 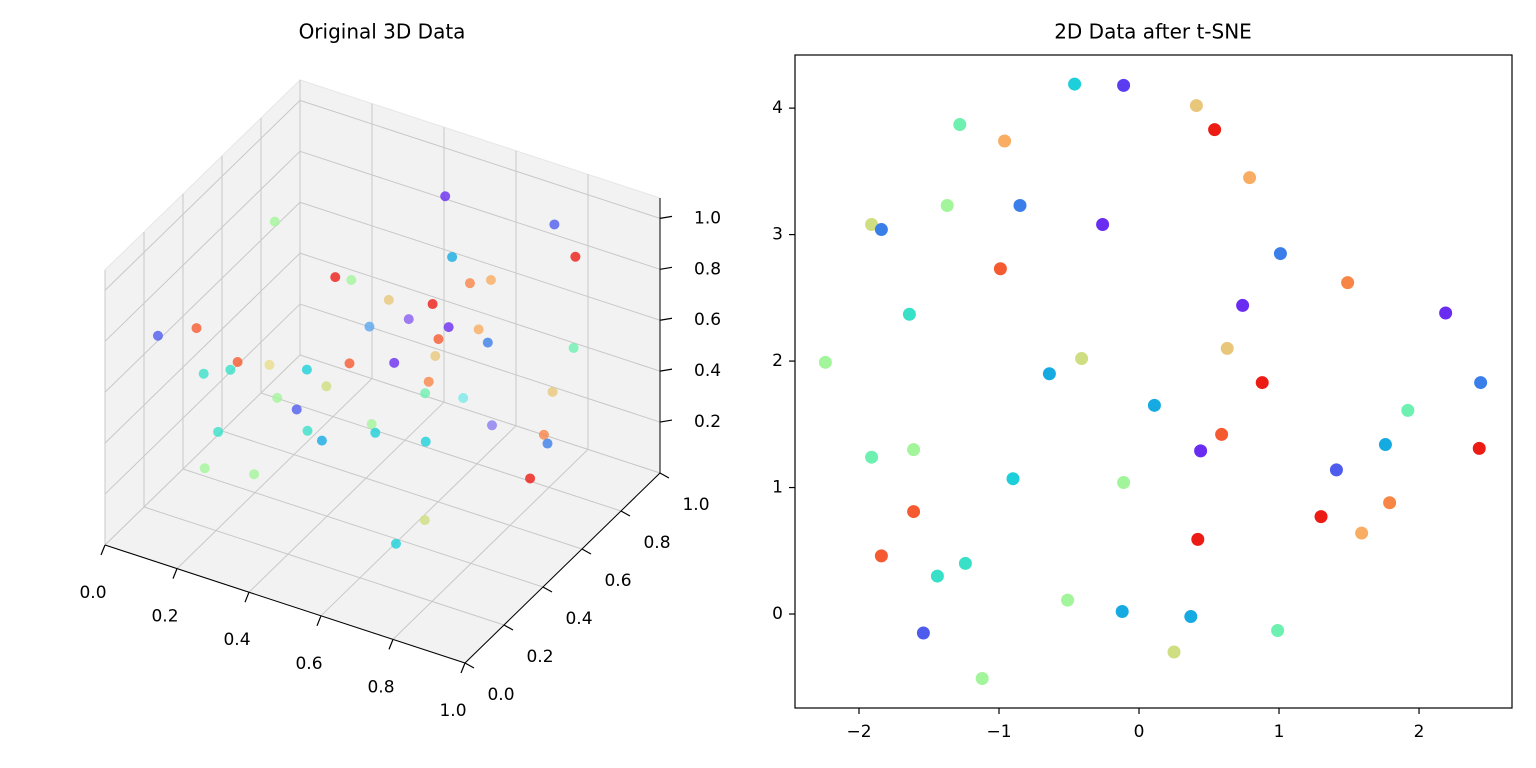 I want to click on y-tick-label: 2, so click(x=777, y=361).